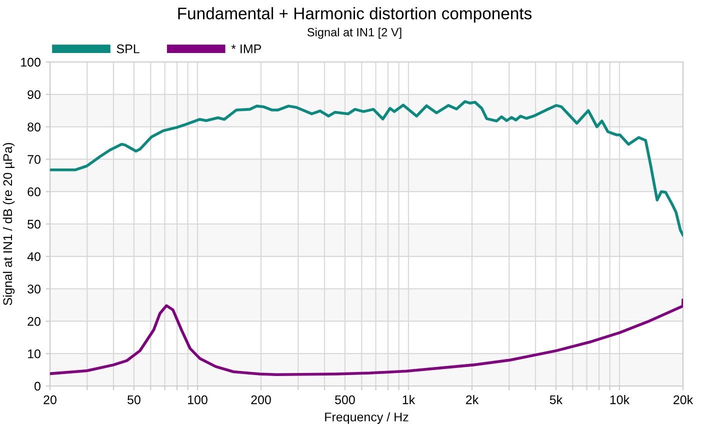 This screenshot has width=709, height=427. Describe the element at coordinates (198, 399) in the screenshot. I see `x-tick-label: 100` at that location.